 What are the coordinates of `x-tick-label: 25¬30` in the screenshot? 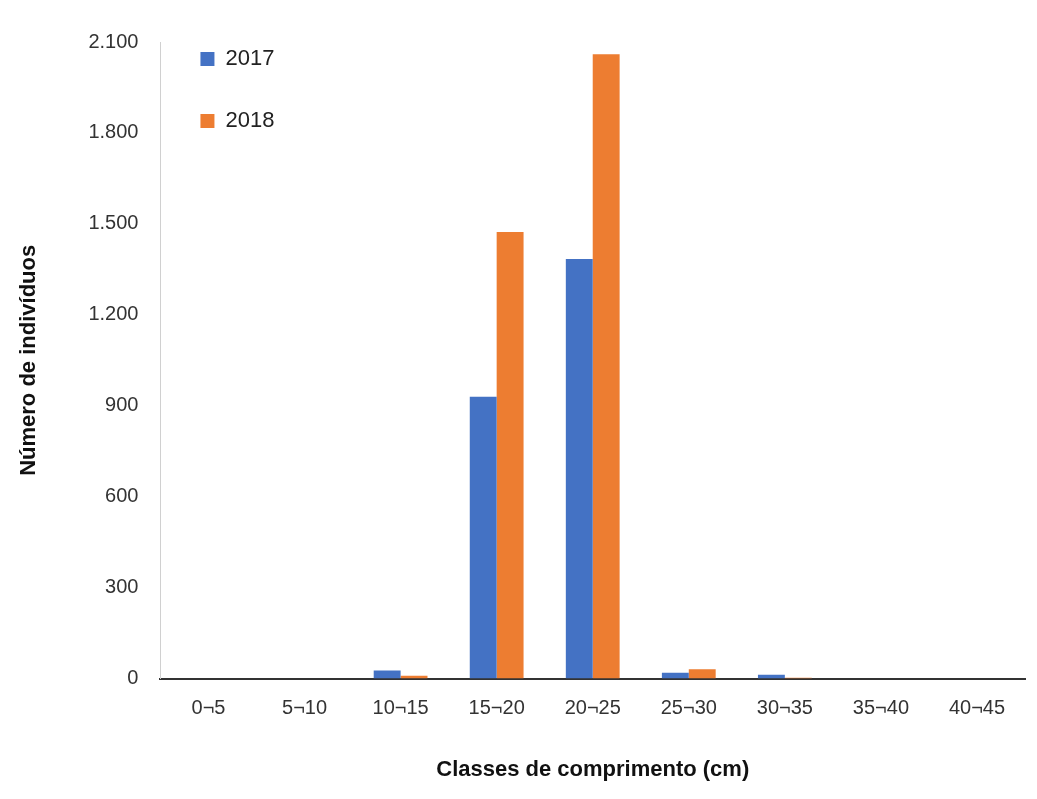 It's located at (688, 707).